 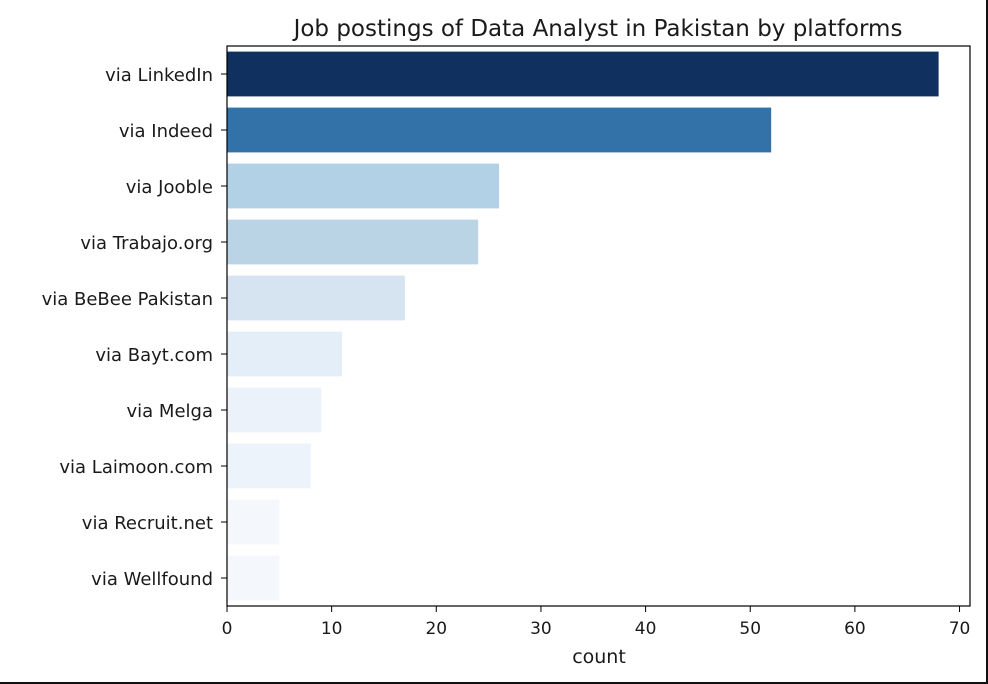 What do you see at coordinates (152, 579) in the screenshot?
I see `y-tick-label: via Wellfound` at bounding box center [152, 579].